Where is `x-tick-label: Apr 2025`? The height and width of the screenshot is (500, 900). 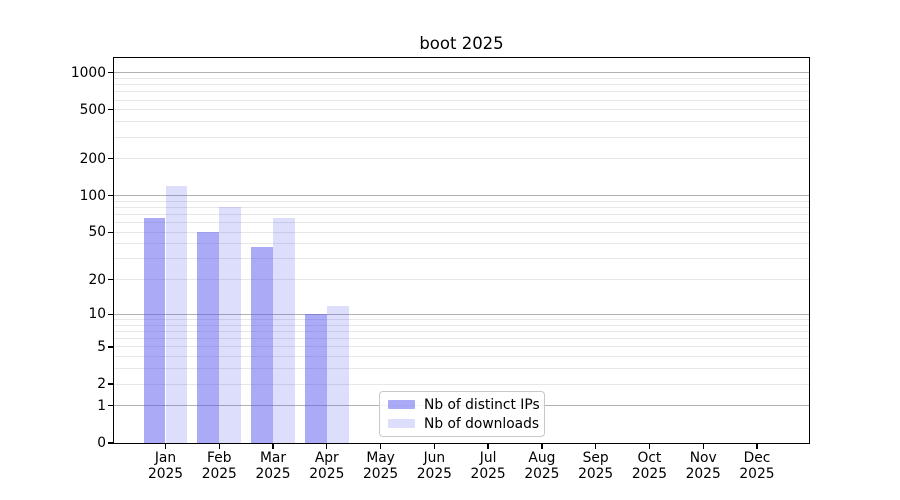 x-tick-label: Apr 2025 is located at coordinates (327, 466).